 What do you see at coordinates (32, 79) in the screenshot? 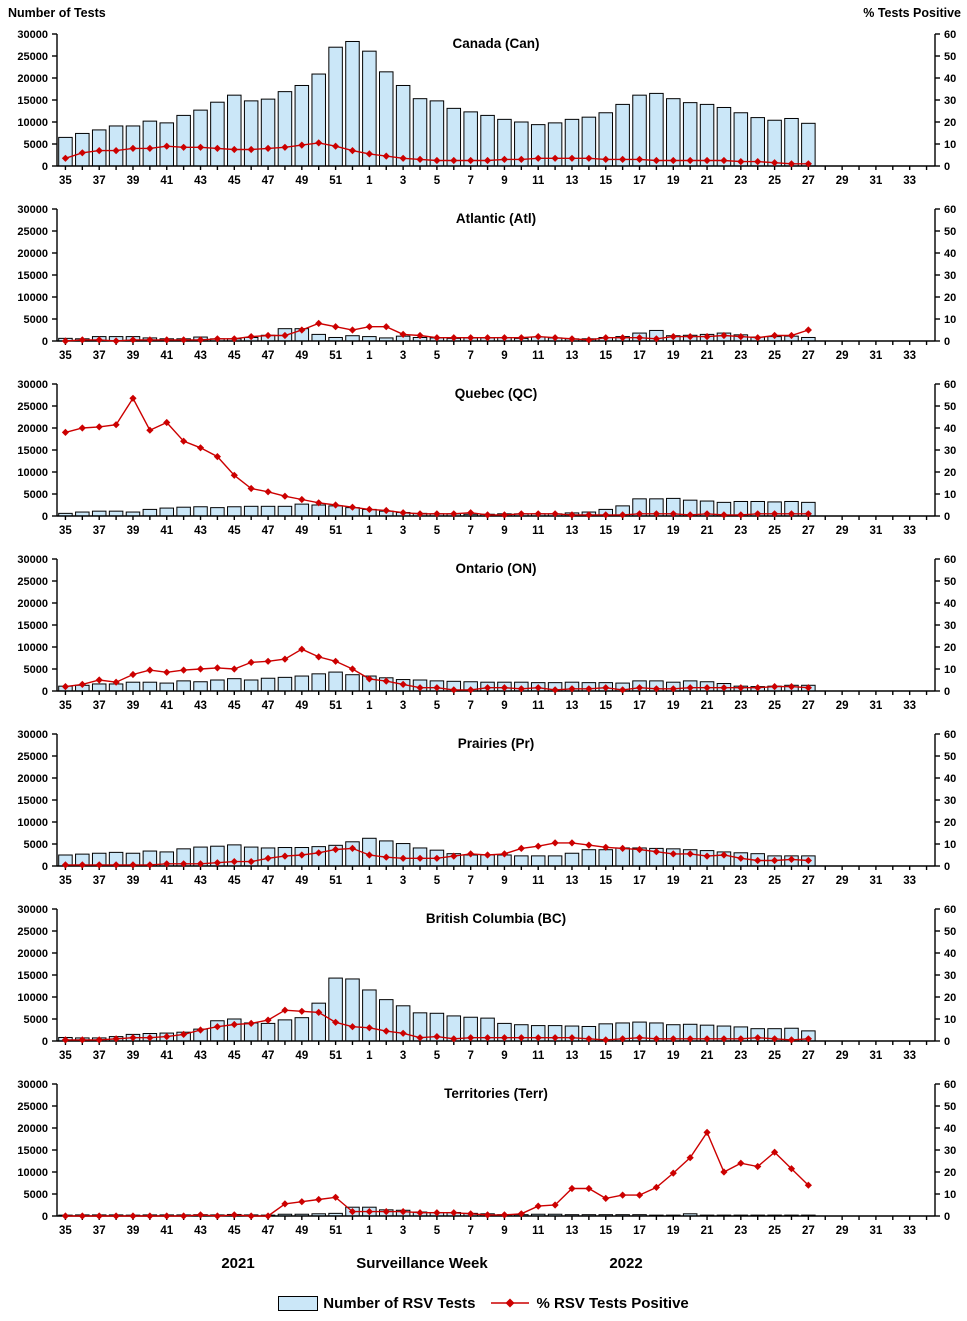
I see `svg-text: 20000` at bounding box center [32, 79].